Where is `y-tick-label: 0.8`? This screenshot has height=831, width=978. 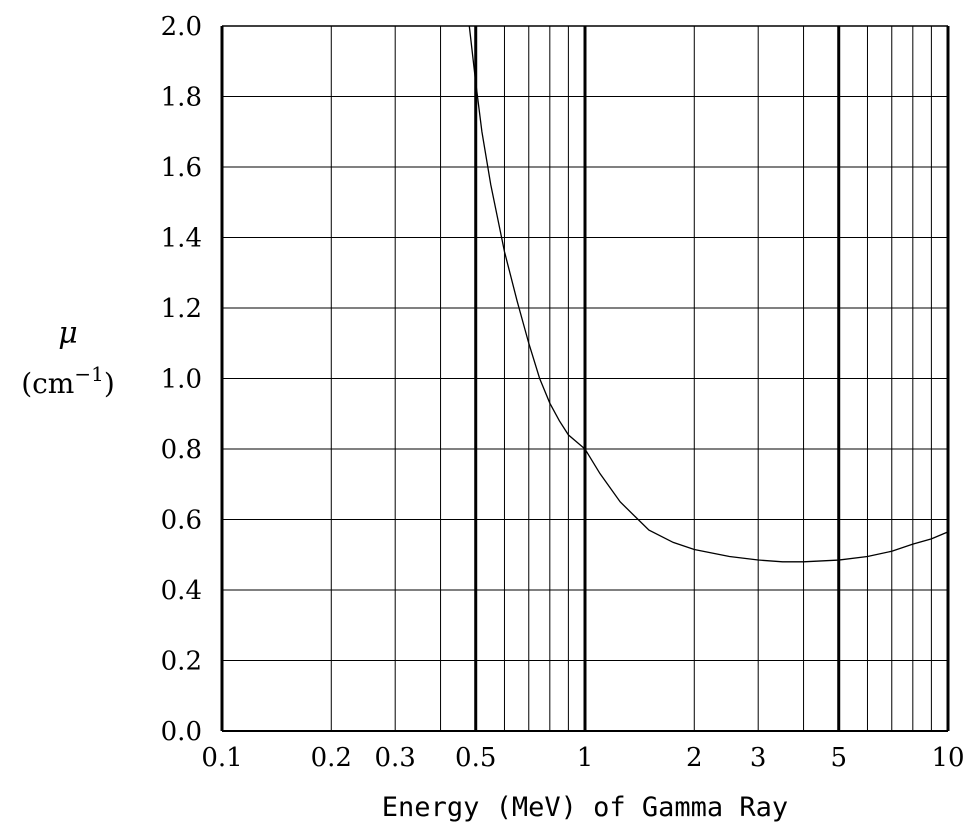
y-tick-label: 0.8 is located at coordinates (181, 450).